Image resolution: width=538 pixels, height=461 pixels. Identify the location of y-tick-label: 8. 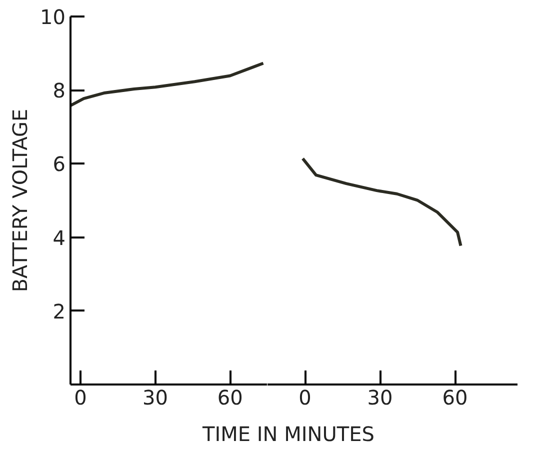
(59, 90).